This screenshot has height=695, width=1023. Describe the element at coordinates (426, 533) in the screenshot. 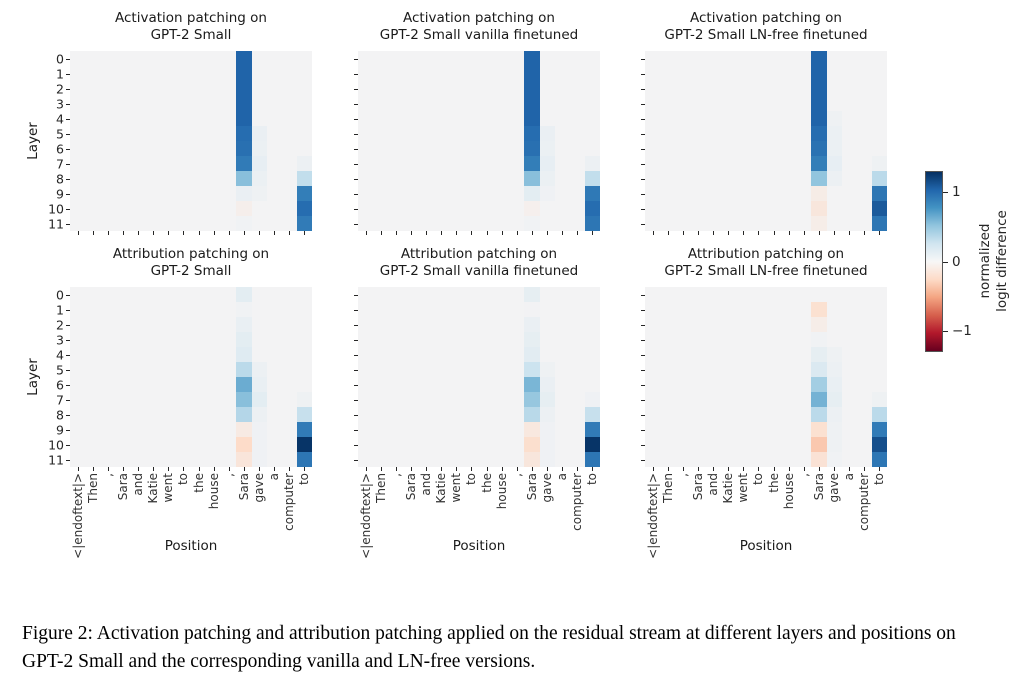

I see `x-tick-label: and` at that location.